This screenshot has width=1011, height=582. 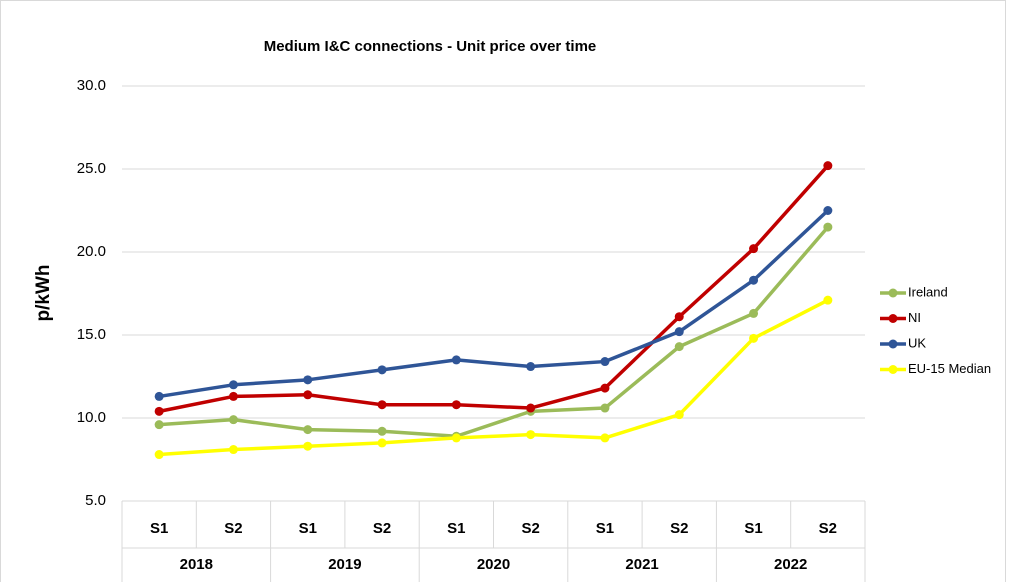 What do you see at coordinates (917, 342) in the screenshot?
I see `legend-label: UK` at bounding box center [917, 342].